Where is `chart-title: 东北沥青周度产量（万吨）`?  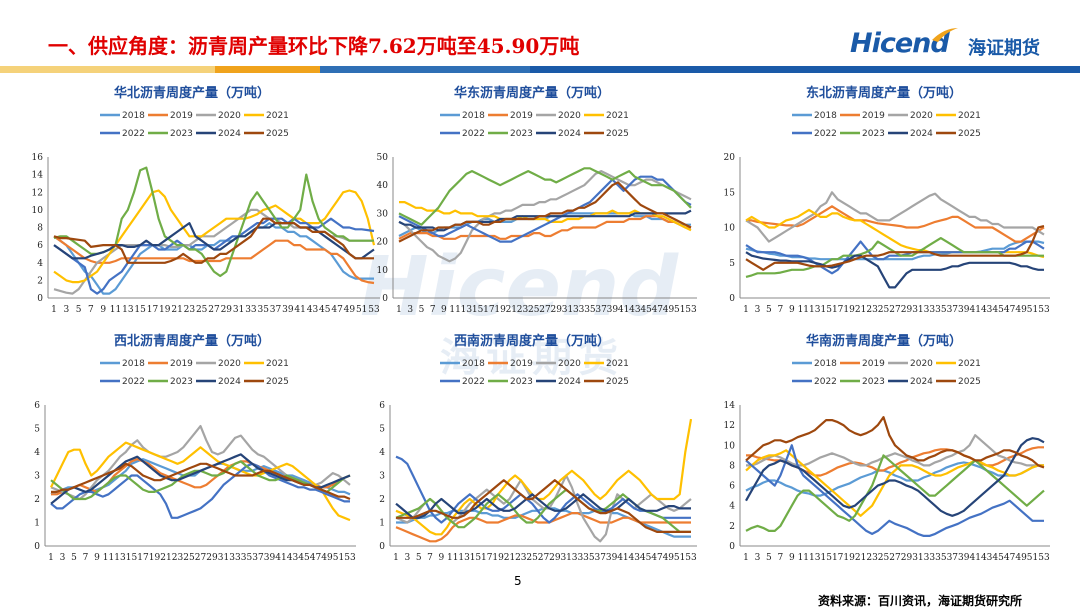
chart-title: 东北沥青周度产量（万吨） is located at coordinates (884, 93).